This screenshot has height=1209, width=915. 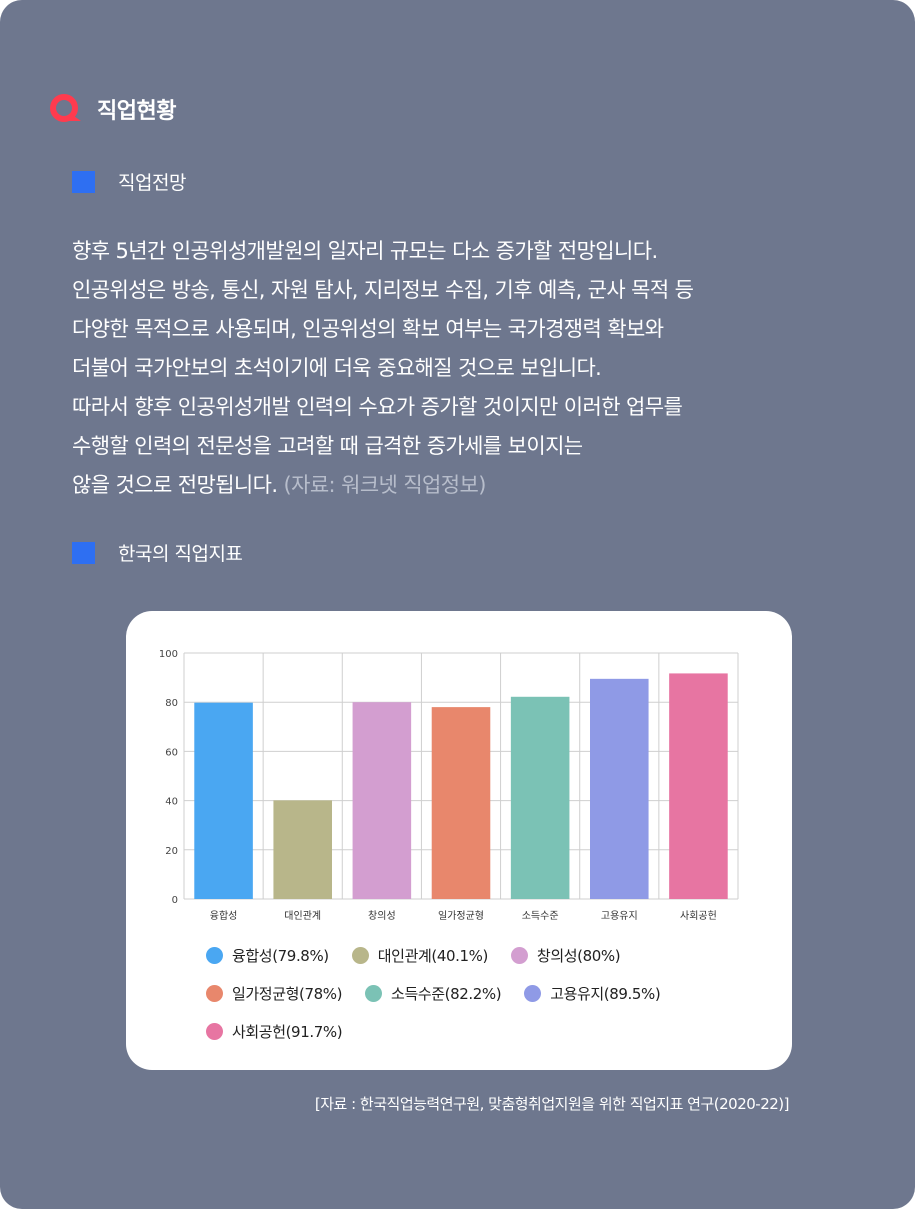 I want to click on legend-row: 융합성(79.8%) 대인관계(40.1%) 창의성(80%), so click(x=486, y=955).